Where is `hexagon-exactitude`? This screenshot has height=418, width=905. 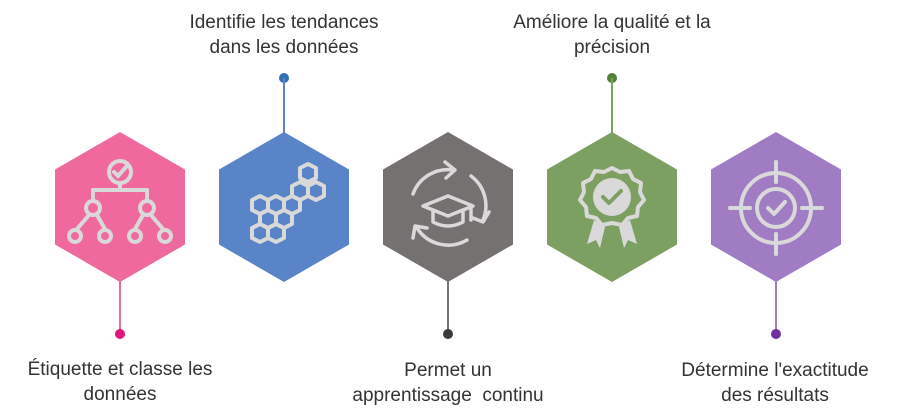 hexagon-exactitude is located at coordinates (776, 207).